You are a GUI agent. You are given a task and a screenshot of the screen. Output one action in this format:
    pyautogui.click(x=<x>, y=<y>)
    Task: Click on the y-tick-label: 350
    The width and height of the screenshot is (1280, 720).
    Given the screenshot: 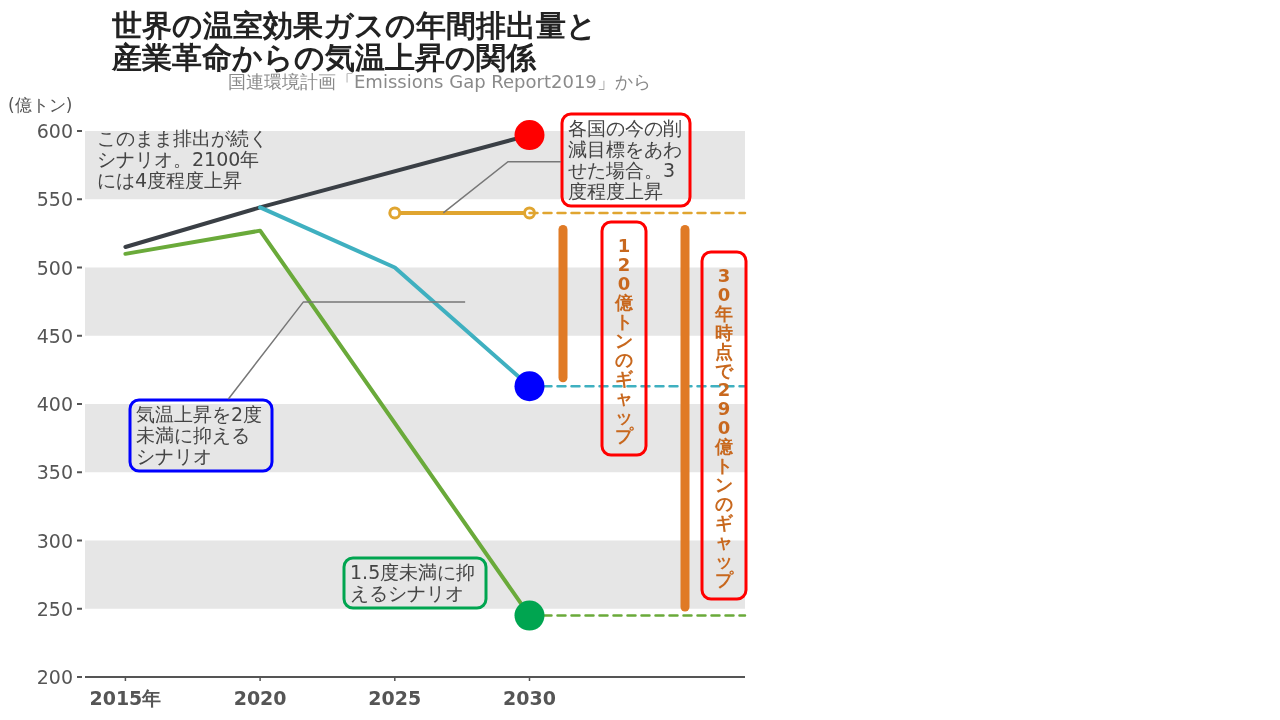 What is the action you would take?
    pyautogui.click(x=54, y=472)
    